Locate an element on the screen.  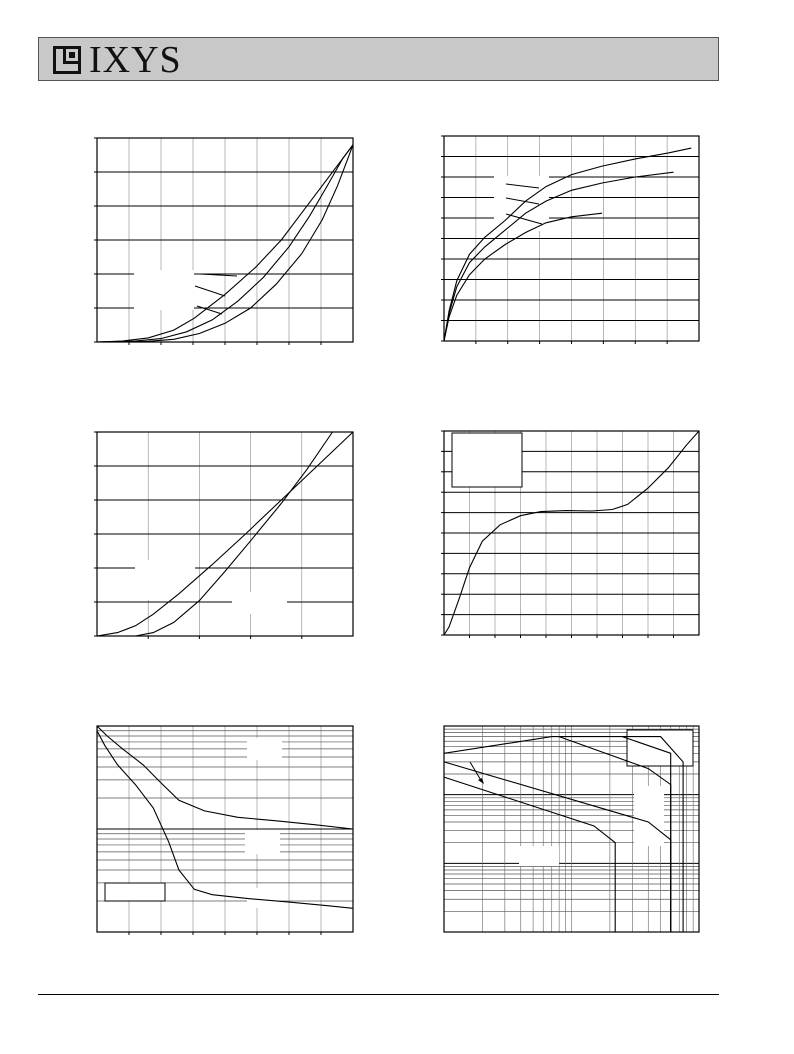
chart-top-left is located at coordinates (224, 241).